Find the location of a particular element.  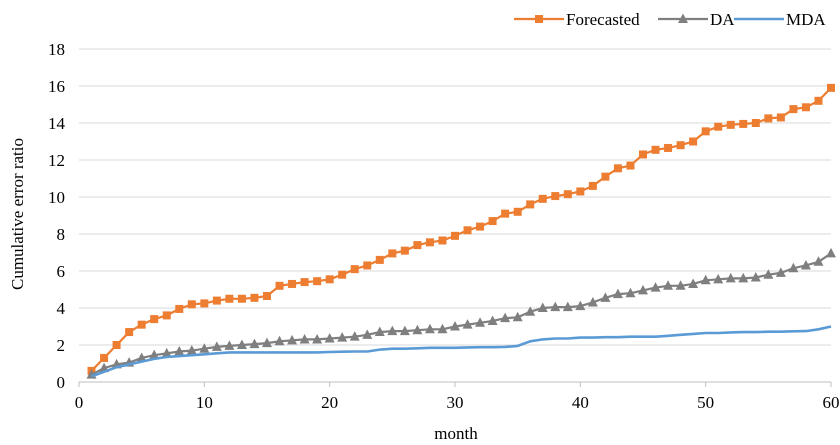

x-tick-label: 0 is located at coordinates (79, 402).